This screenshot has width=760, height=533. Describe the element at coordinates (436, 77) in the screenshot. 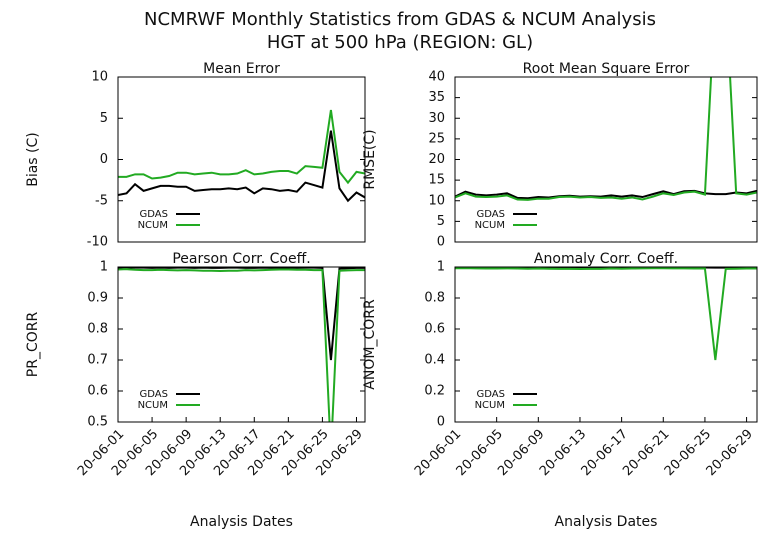

I see `y-tick-label: 40` at that location.